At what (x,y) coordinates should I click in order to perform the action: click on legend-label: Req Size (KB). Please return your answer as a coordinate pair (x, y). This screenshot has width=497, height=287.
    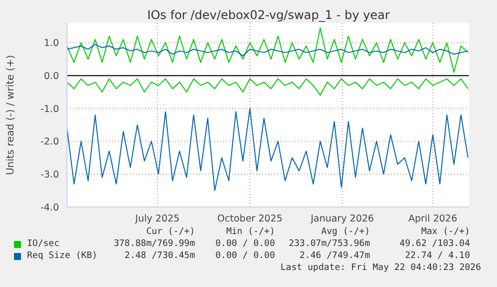
    Looking at the image, I should click on (62, 256).